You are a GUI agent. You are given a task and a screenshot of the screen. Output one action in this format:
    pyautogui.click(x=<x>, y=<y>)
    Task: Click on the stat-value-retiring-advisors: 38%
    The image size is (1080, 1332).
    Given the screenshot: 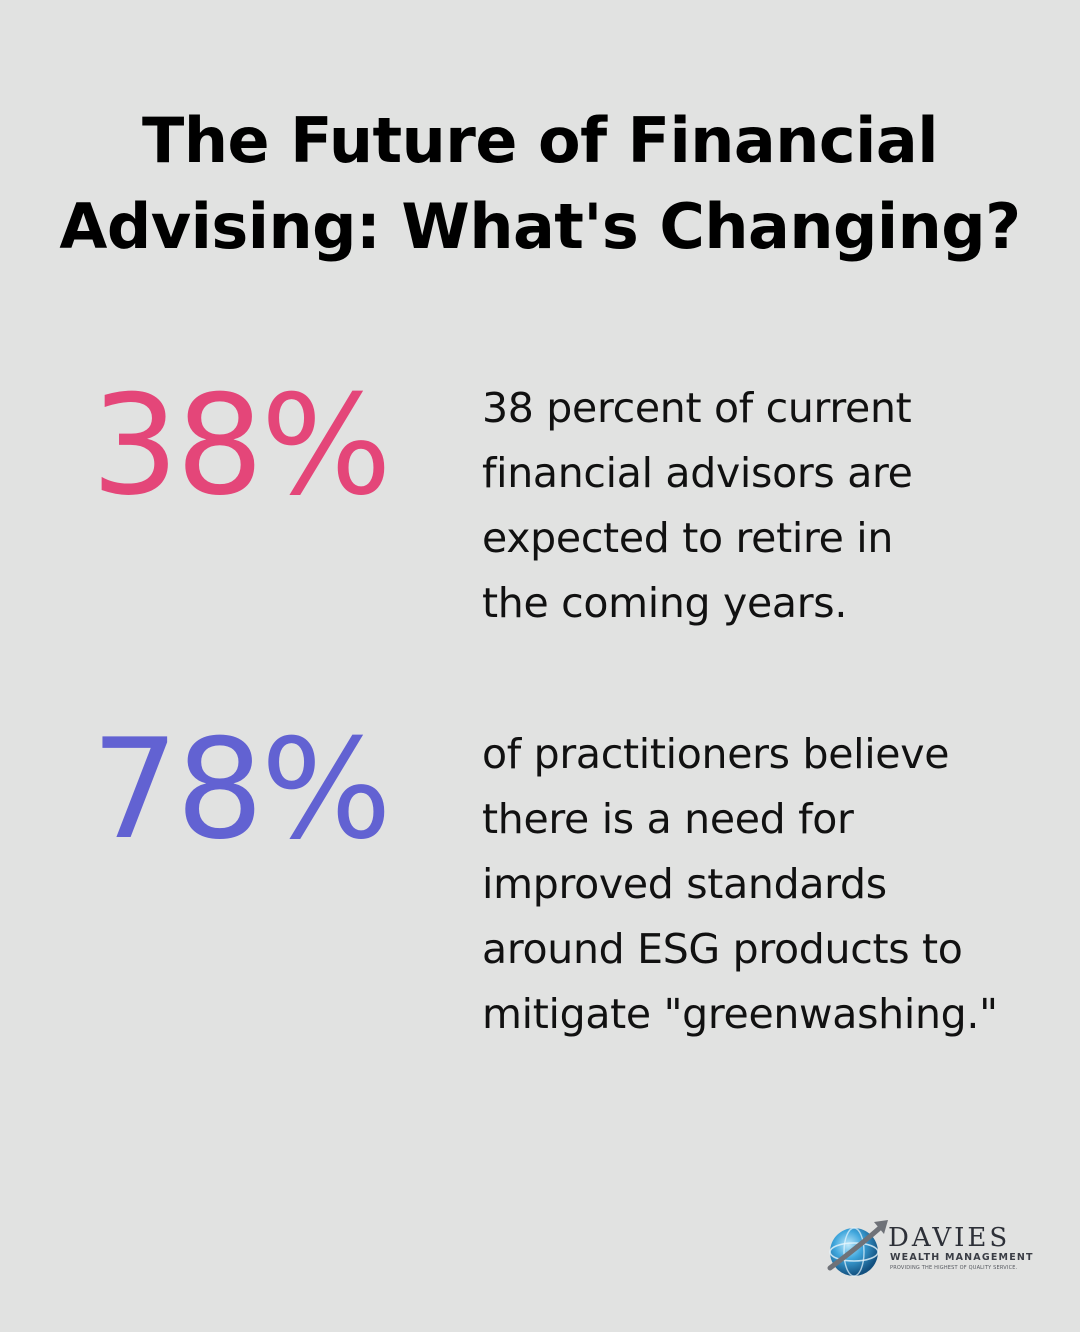 What is the action you would take?
    pyautogui.click(x=241, y=445)
    